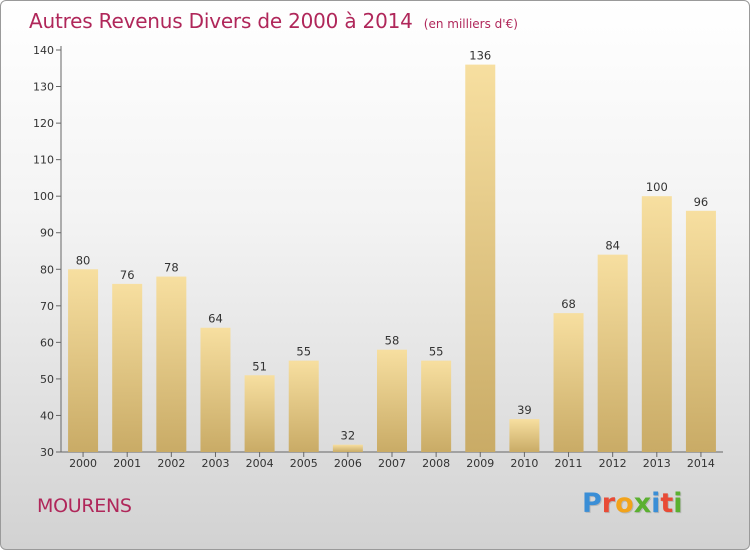  I want to click on value-label-2007: 58, so click(392, 341).